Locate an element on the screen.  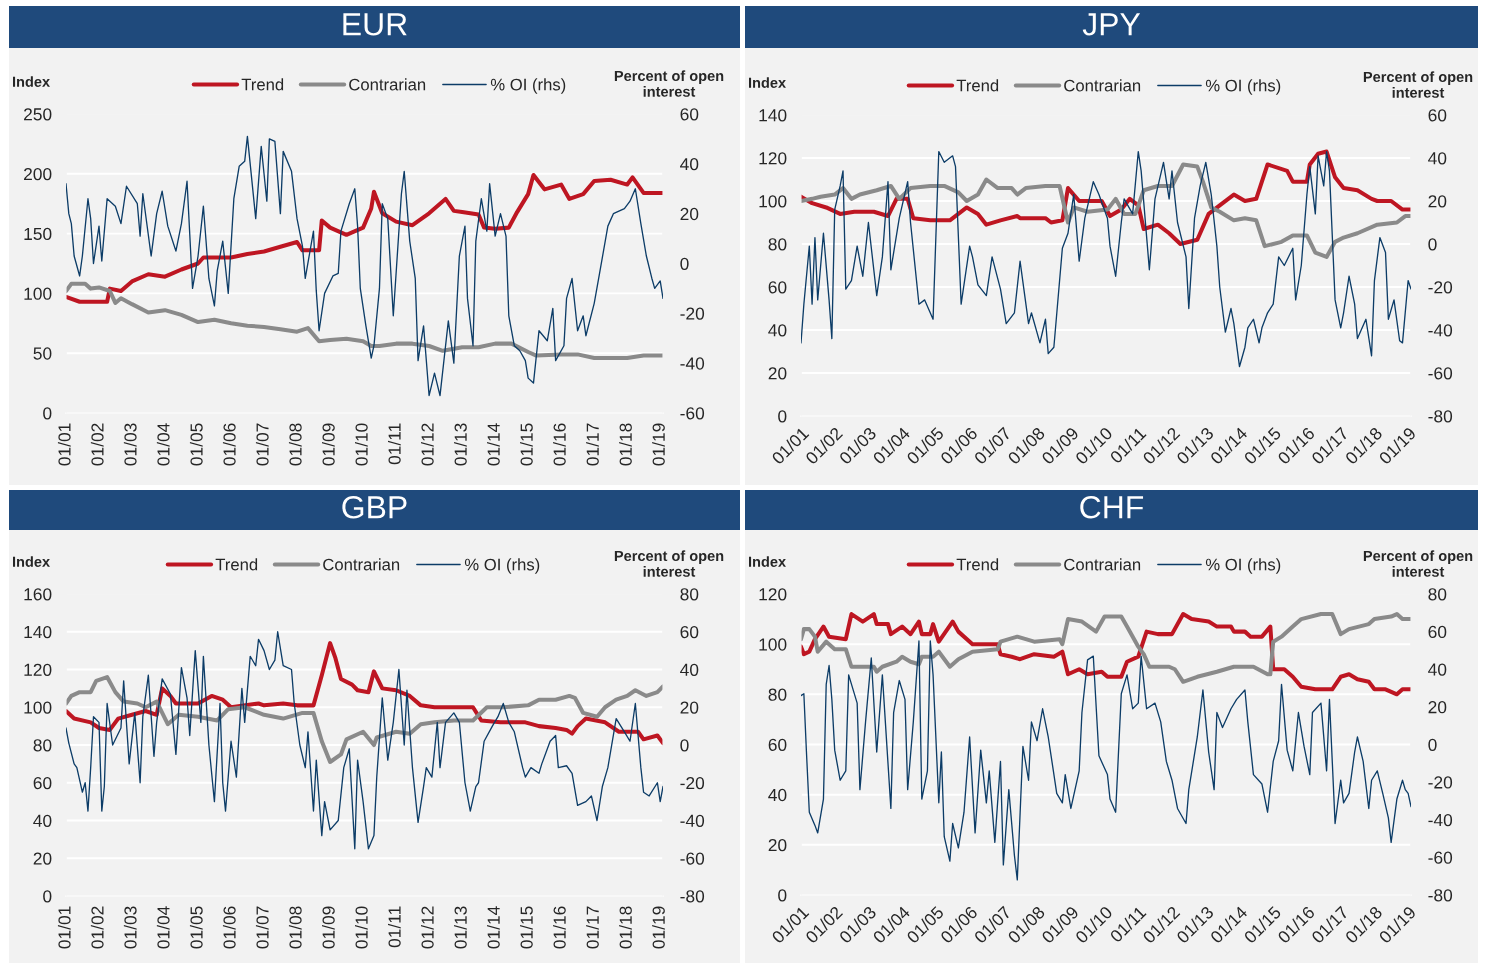
x-tick-label: 01/11 is located at coordinates (394, 444).